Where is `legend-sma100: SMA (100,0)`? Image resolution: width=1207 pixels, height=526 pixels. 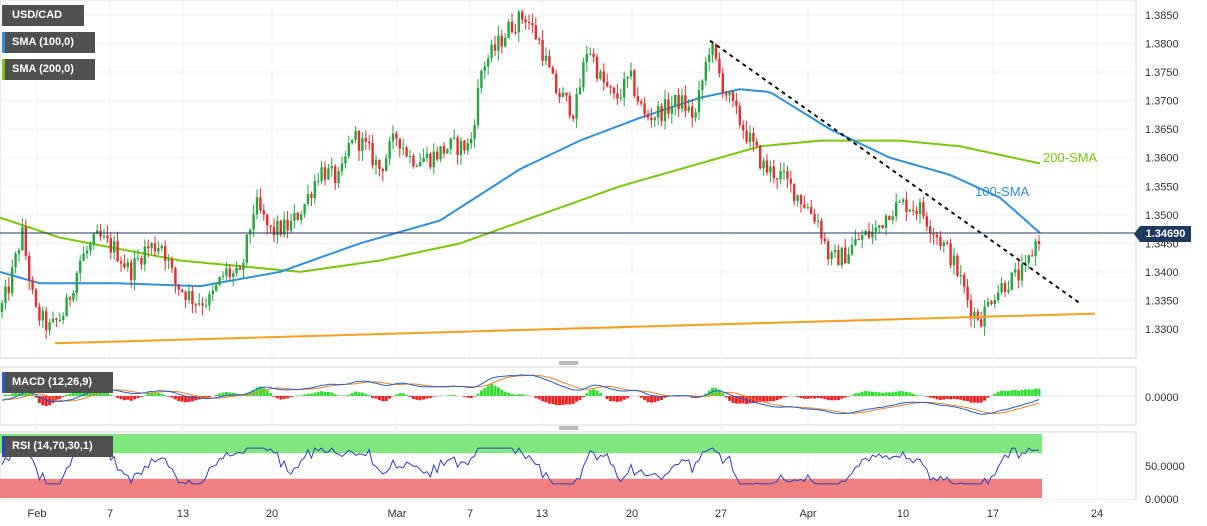 legend-sma100: SMA (100,0) is located at coordinates (48, 42).